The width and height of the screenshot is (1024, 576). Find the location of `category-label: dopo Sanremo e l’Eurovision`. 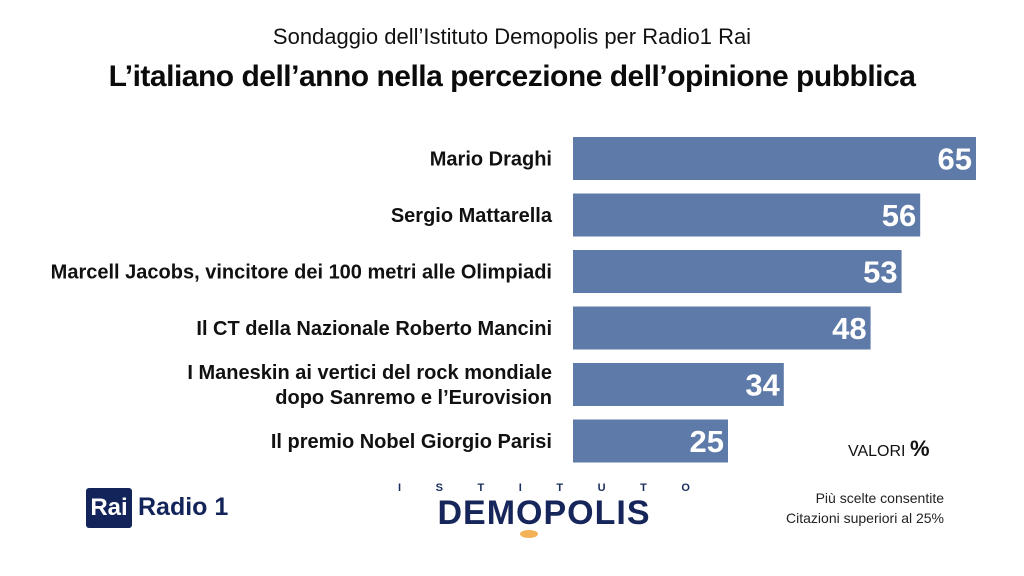

category-label: dopo Sanremo e l’Eurovision is located at coordinates (413, 398).